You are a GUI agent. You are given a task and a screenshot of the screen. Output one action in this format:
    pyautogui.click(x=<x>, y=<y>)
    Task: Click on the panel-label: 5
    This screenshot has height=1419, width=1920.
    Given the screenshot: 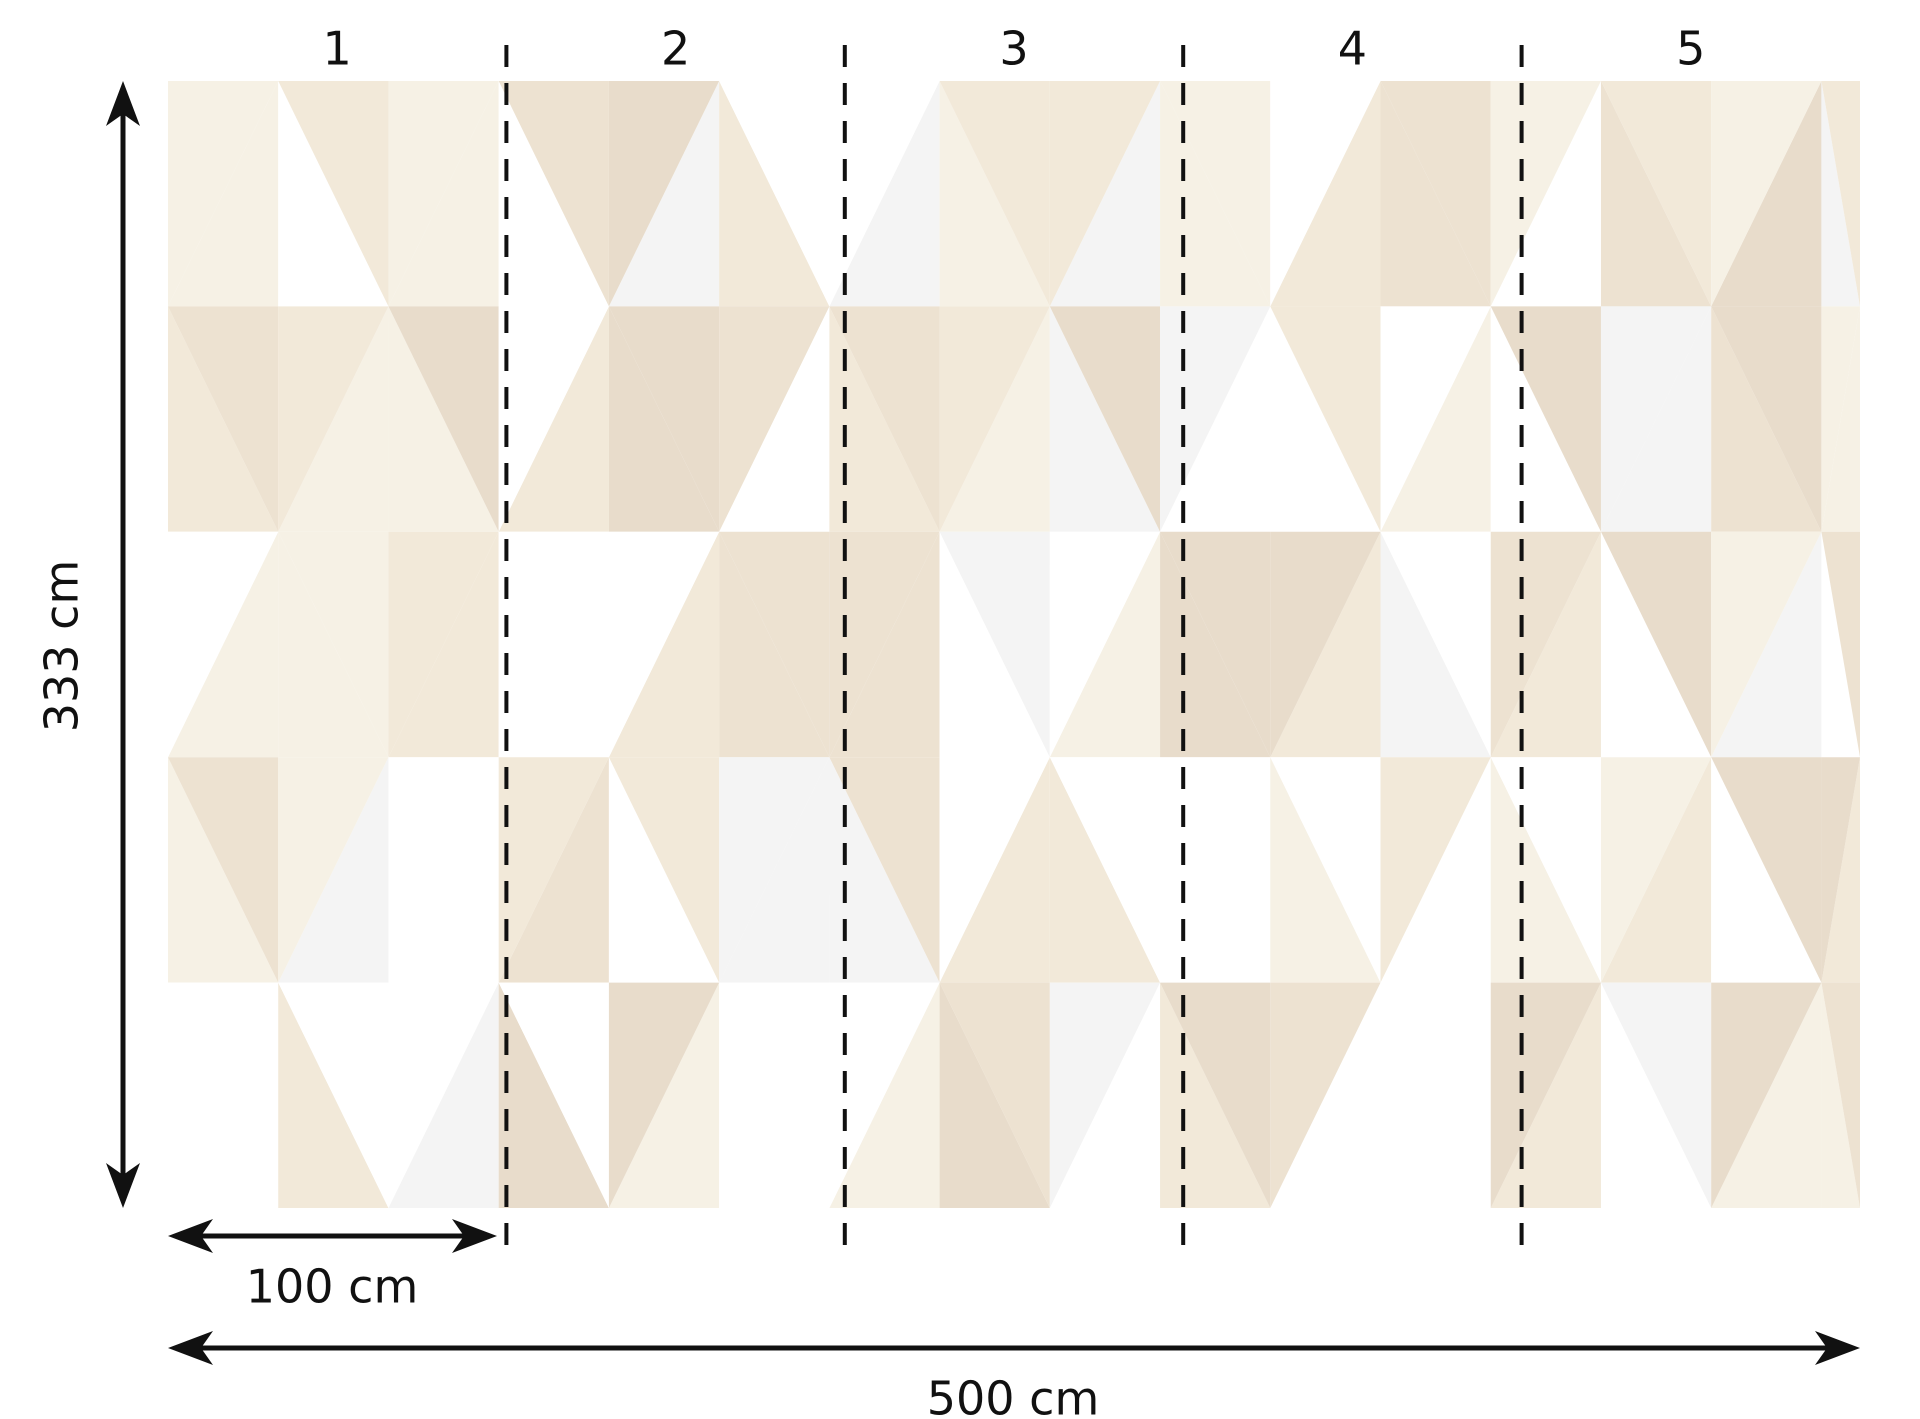 What is the action you would take?
    pyautogui.click(x=1690, y=49)
    